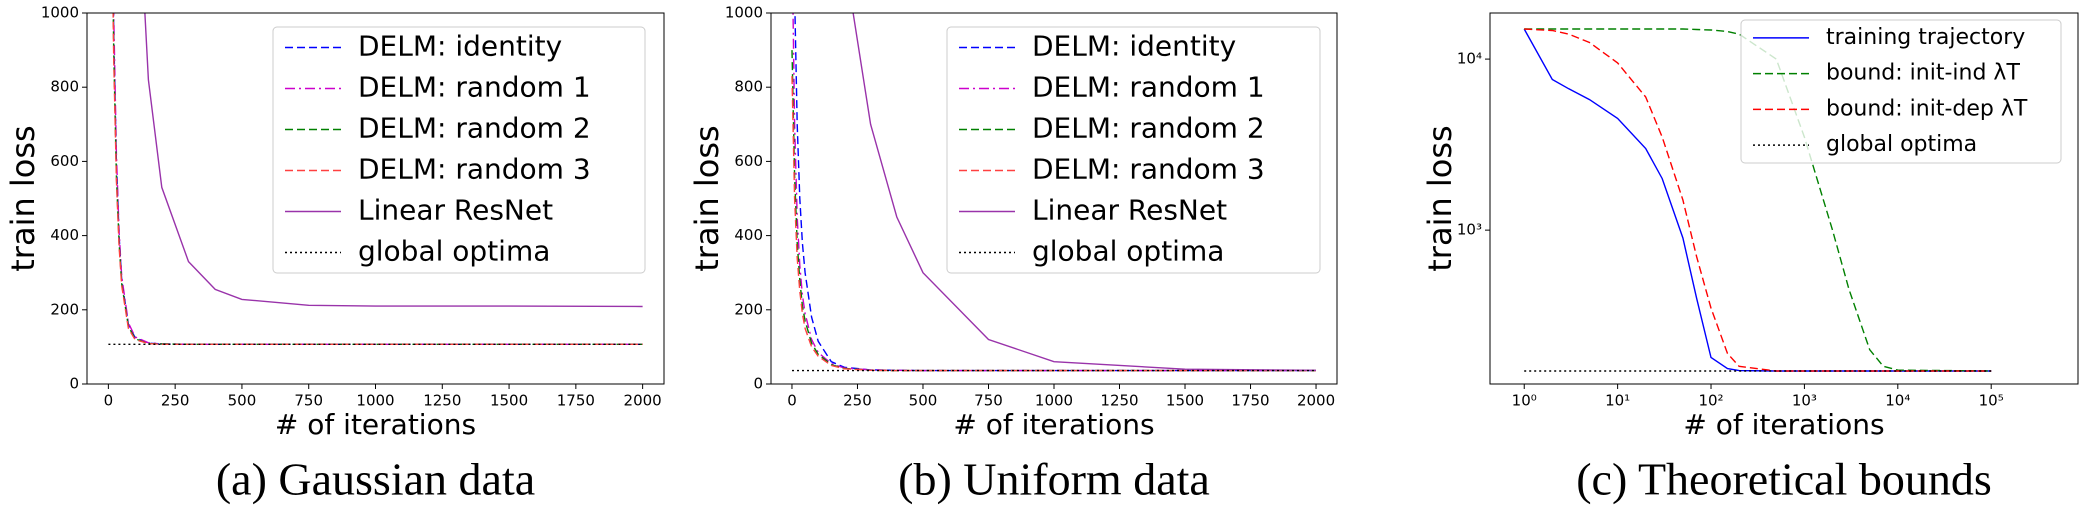 The width and height of the screenshot is (2092, 512). Describe the element at coordinates (1617, 401) in the screenshot. I see `x-tick-label: 10¹` at that location.